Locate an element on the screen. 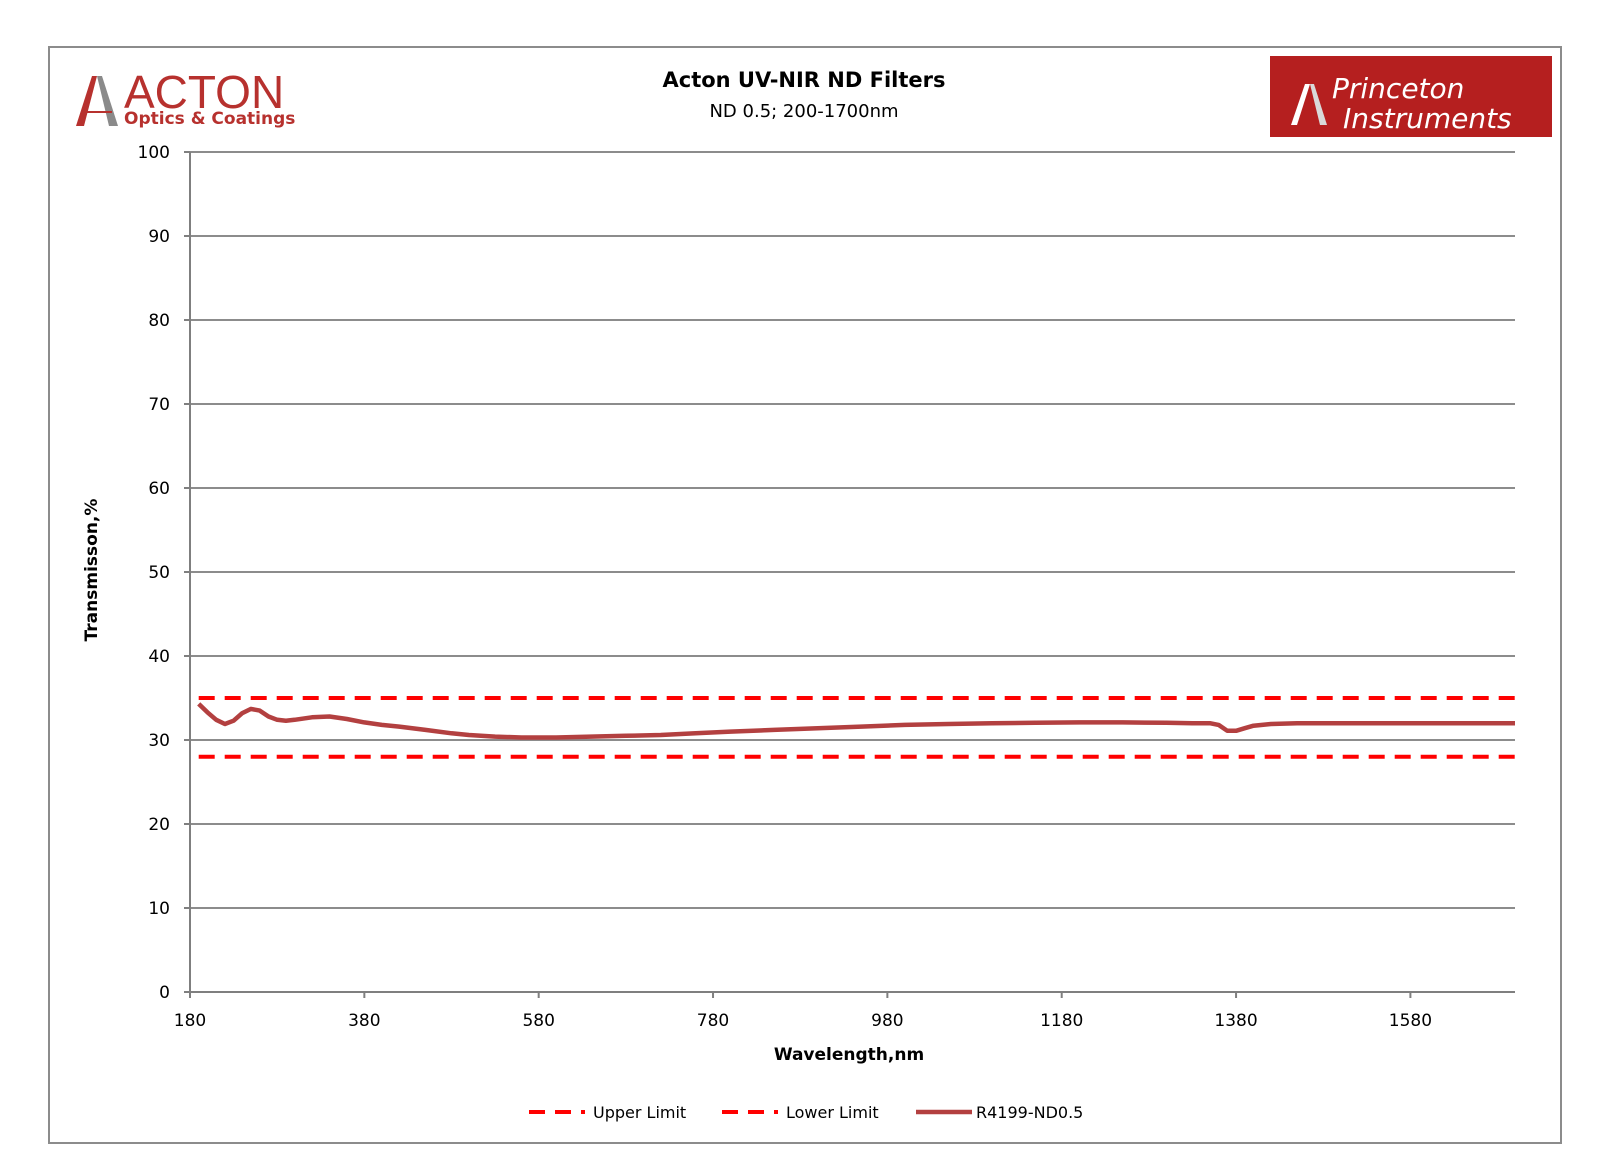 This screenshot has width=1600, height=1175. series is located at coordinates (856, 727).